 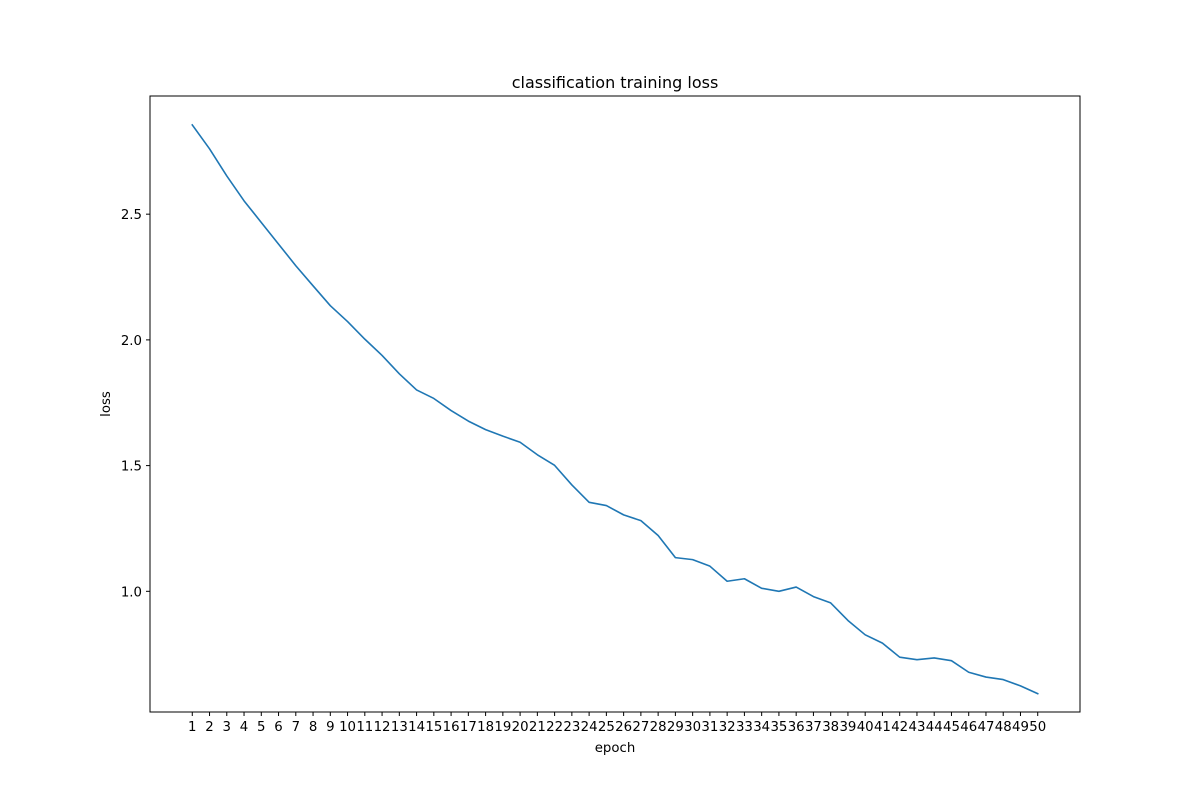 What do you see at coordinates (347, 727) in the screenshot?
I see `x-tick-label: 10` at bounding box center [347, 727].